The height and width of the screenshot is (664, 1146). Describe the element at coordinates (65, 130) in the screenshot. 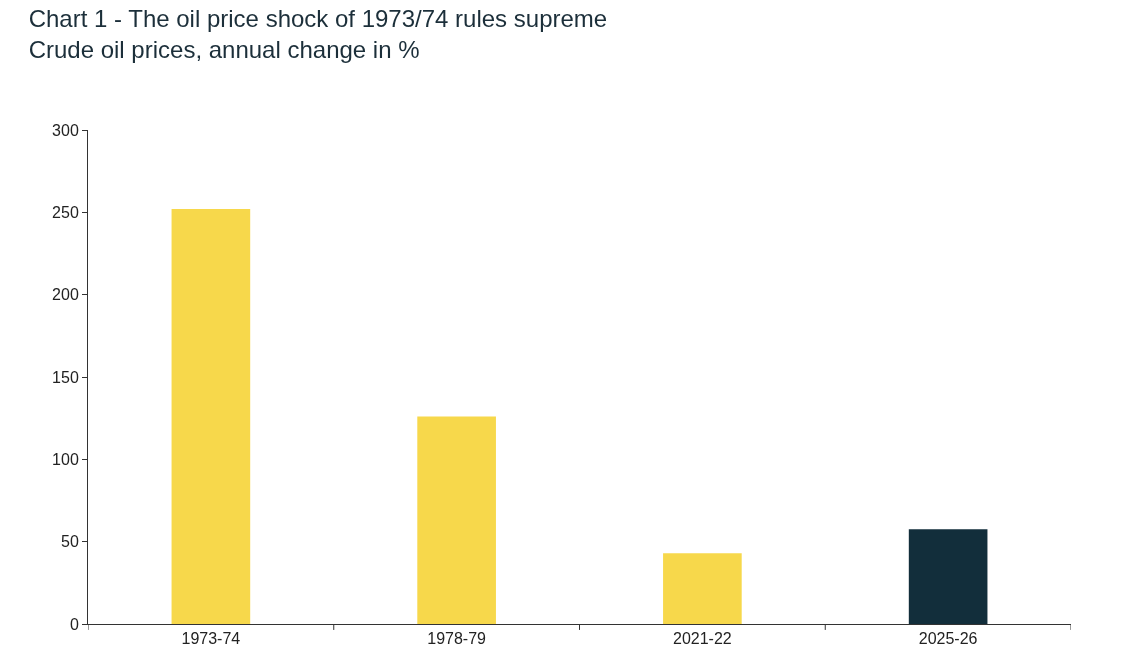

I see `y-tick-label: 300` at that location.